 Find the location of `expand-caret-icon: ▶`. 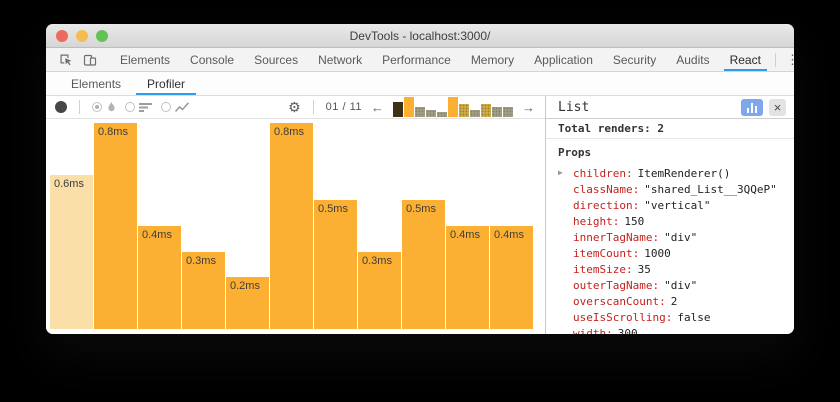

expand-caret-icon: ▶ is located at coordinates (560, 172).